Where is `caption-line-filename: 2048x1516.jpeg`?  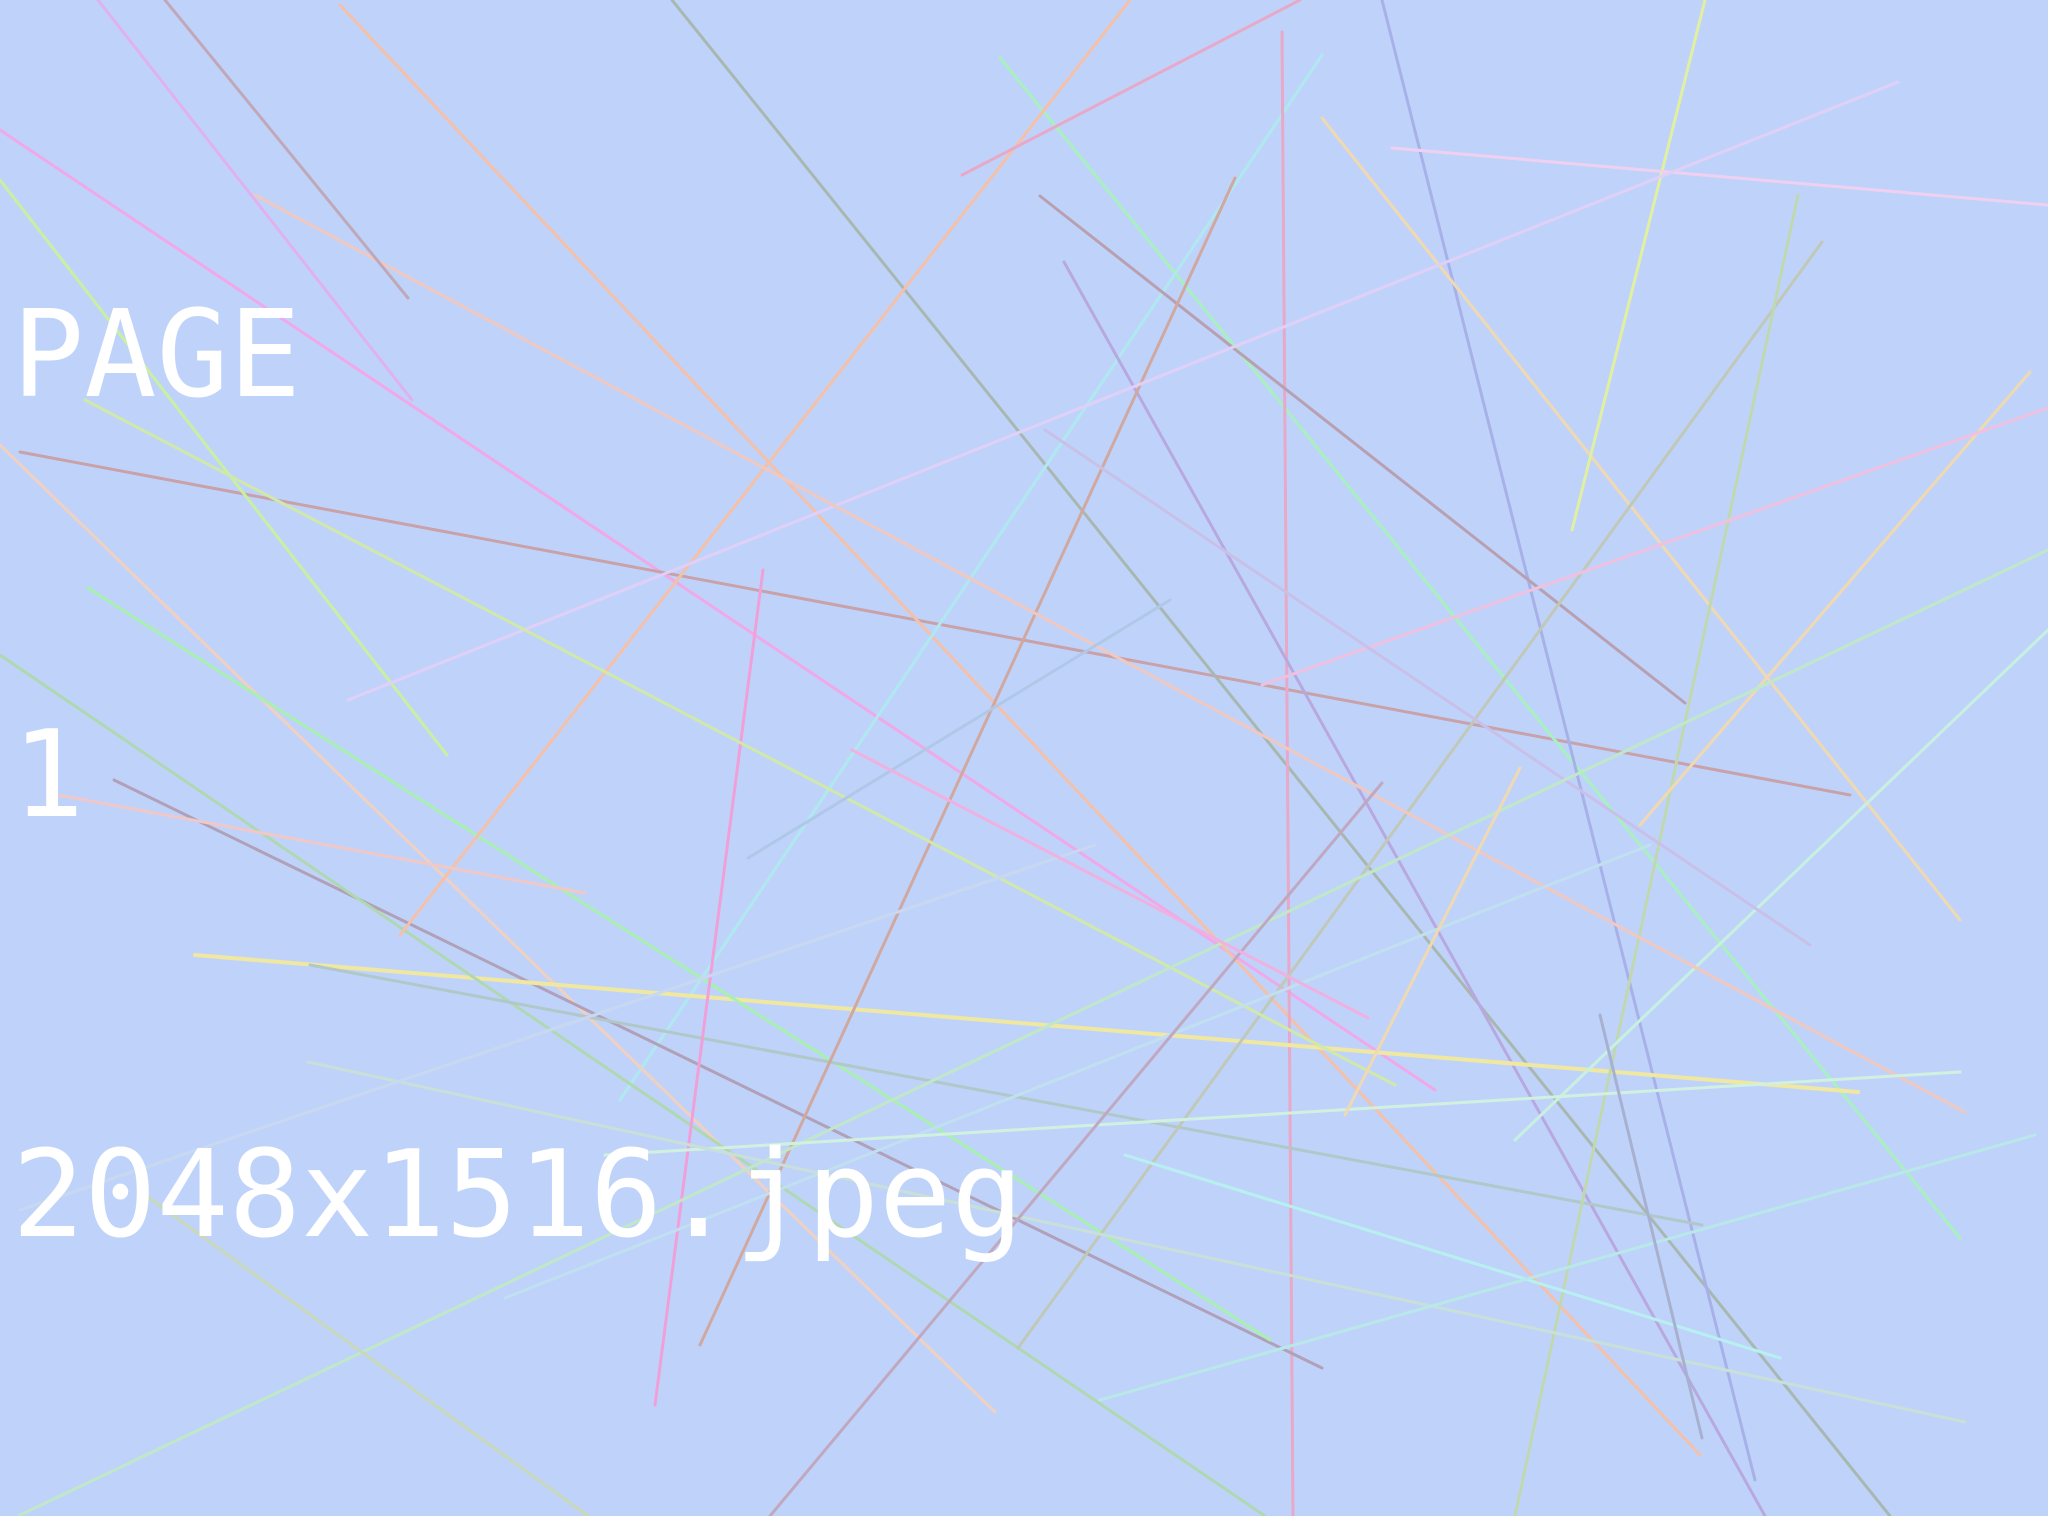
caption-line-filename: 2048x1516.jpeg is located at coordinates (518, 1195).